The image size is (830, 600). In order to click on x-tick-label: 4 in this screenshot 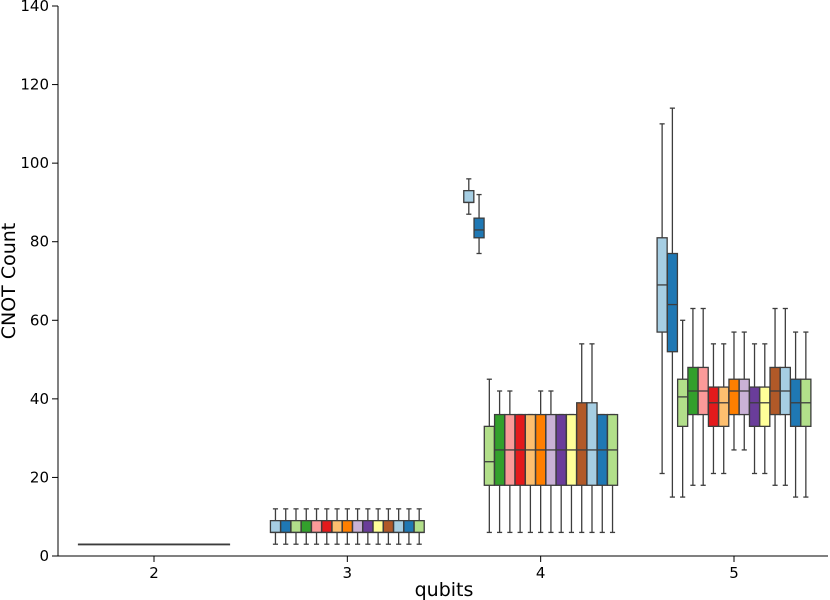, I will do `click(541, 573)`.